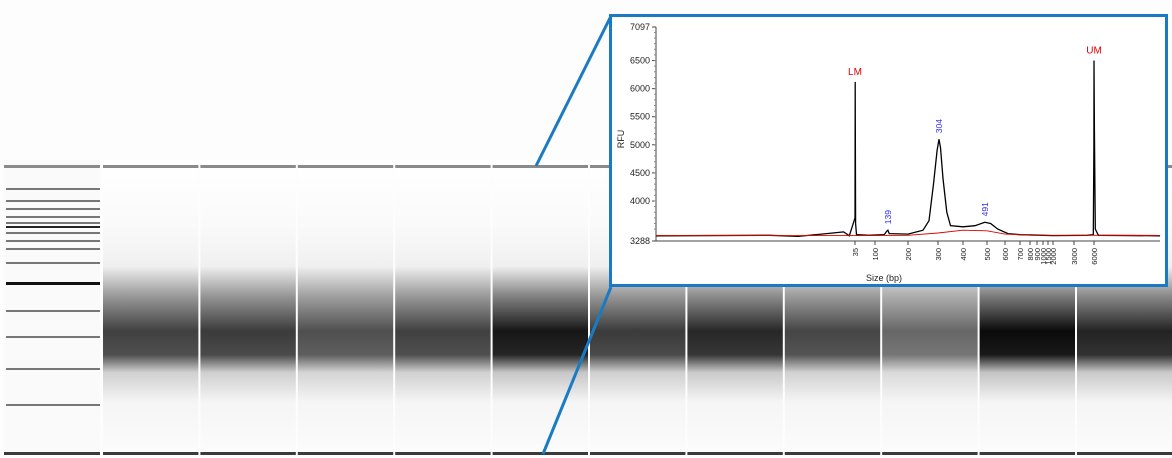  What do you see at coordinates (1094, 256) in the screenshot?
I see `x-tick-label: 6000` at bounding box center [1094, 256].